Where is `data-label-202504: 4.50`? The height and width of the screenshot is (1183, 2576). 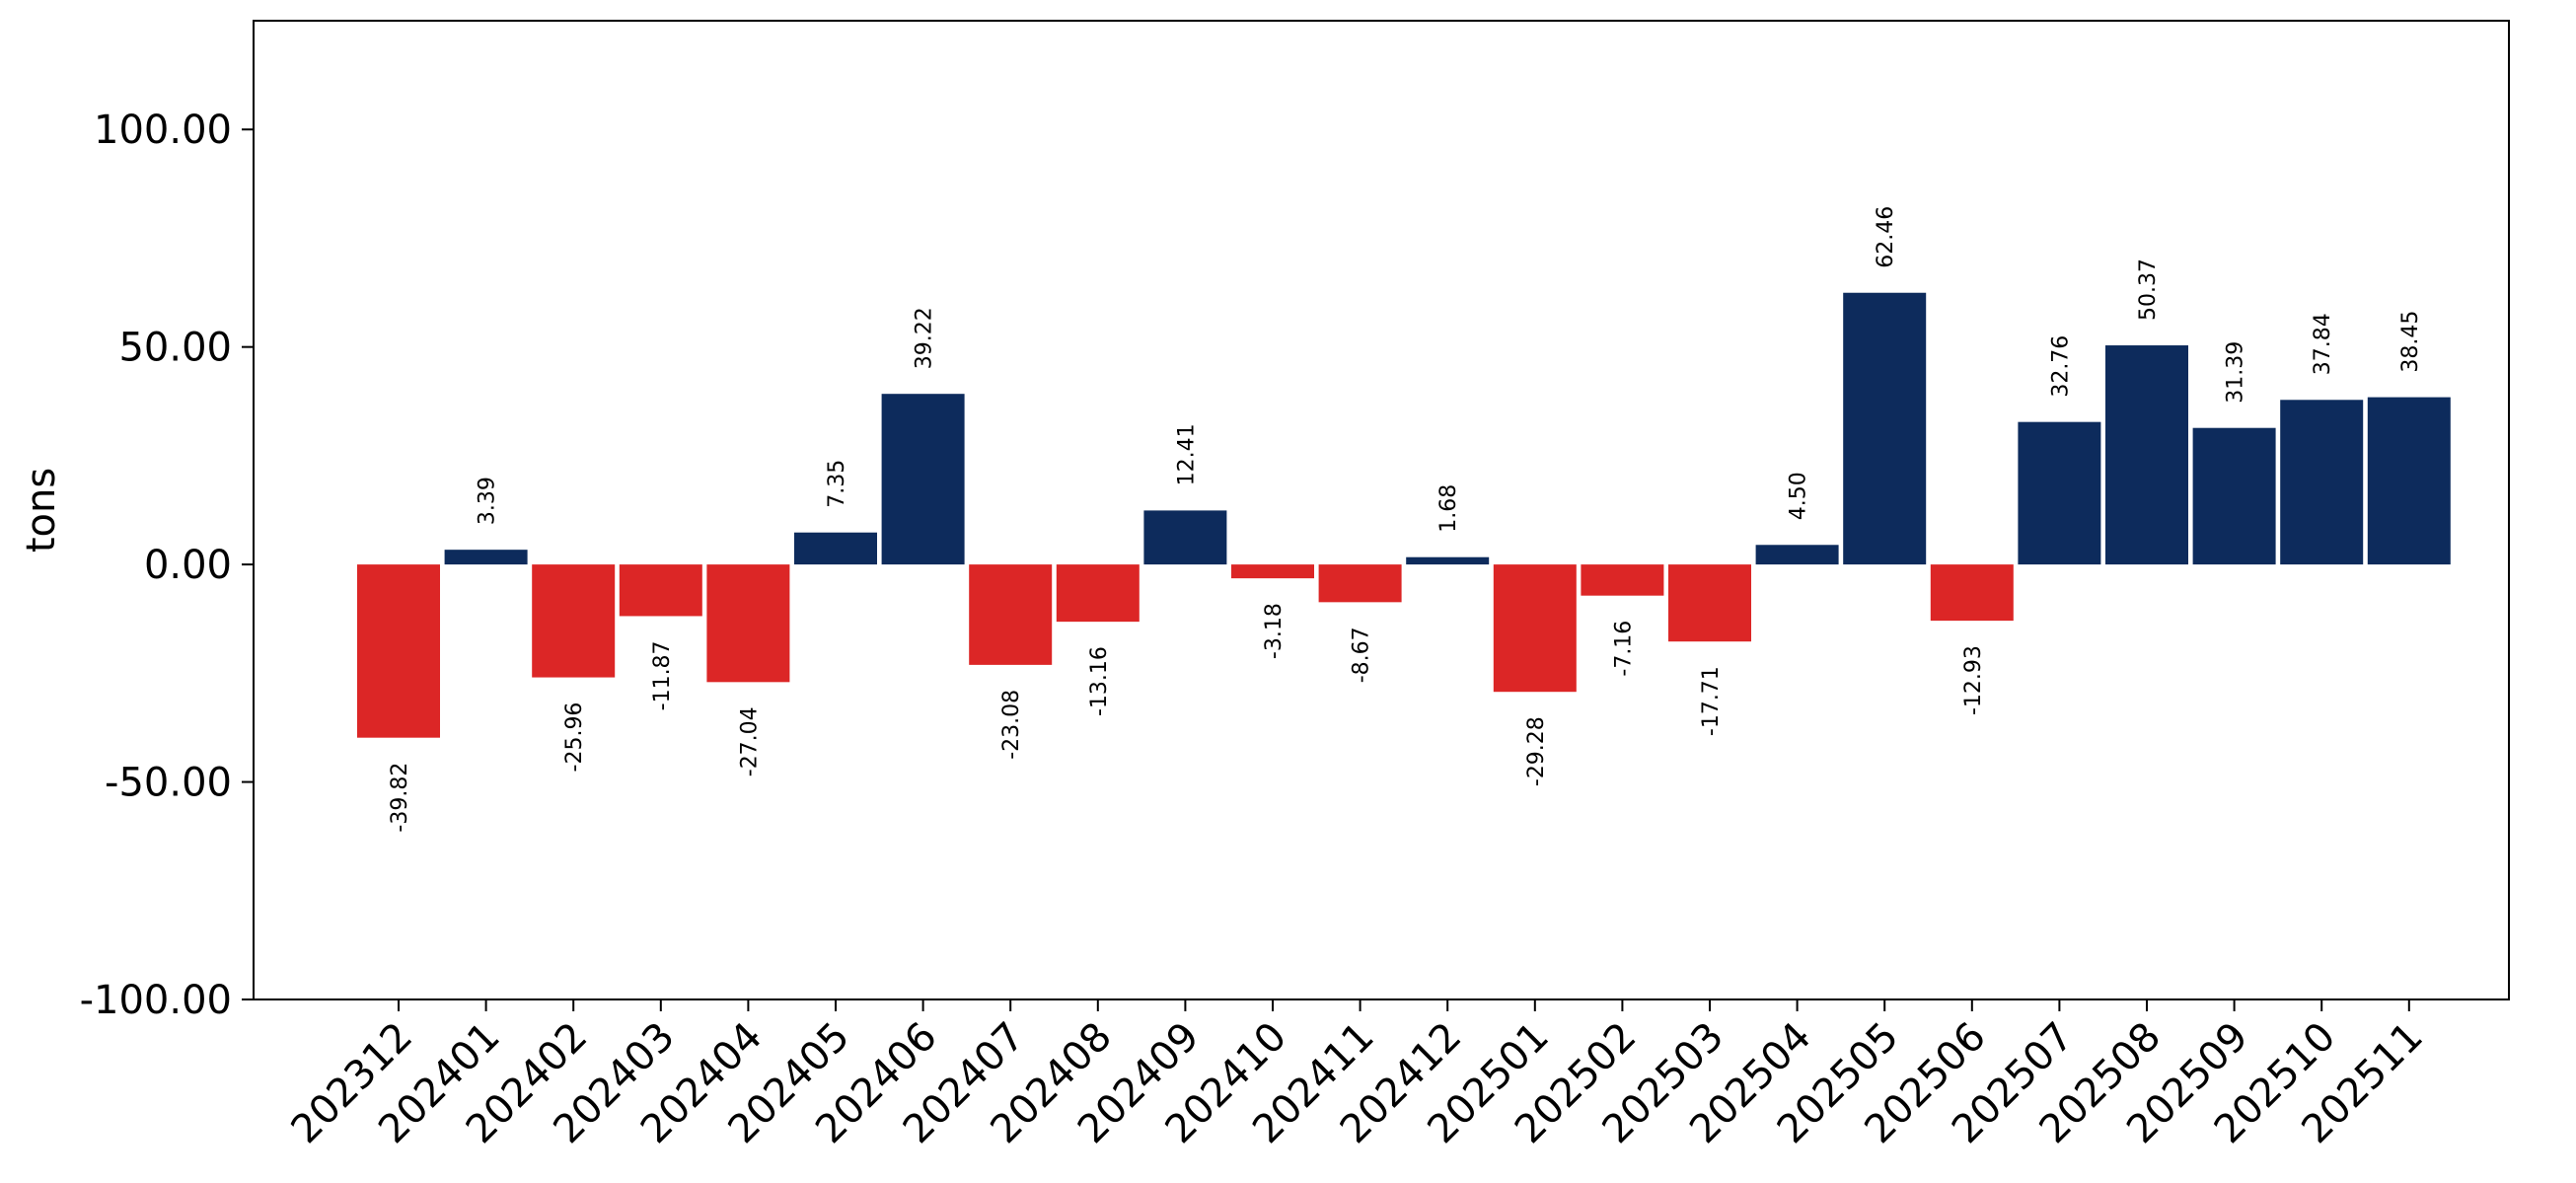 data-label-202504: 4.50 is located at coordinates (1799, 496).